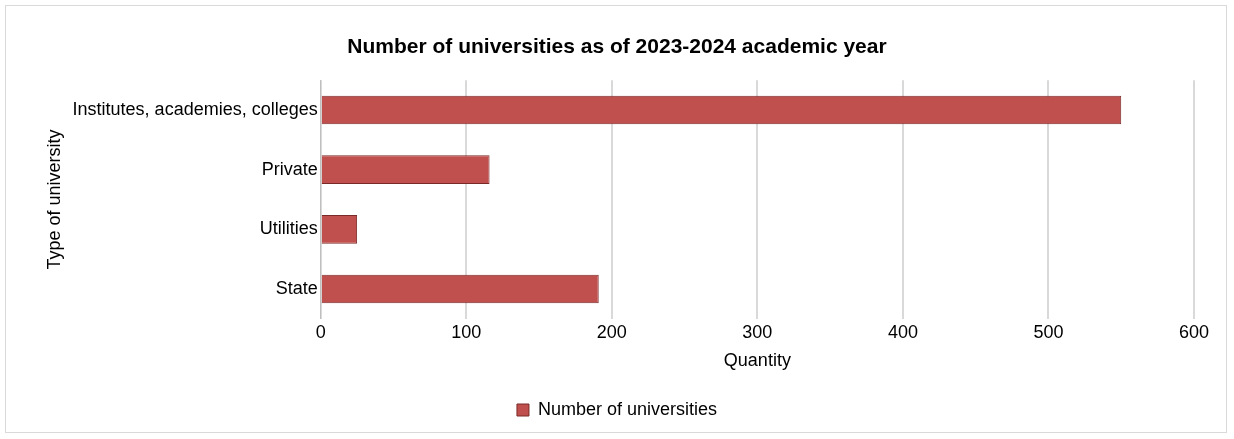  Describe the element at coordinates (53, 199) in the screenshot. I see `y-axis-title: Type of university` at that location.